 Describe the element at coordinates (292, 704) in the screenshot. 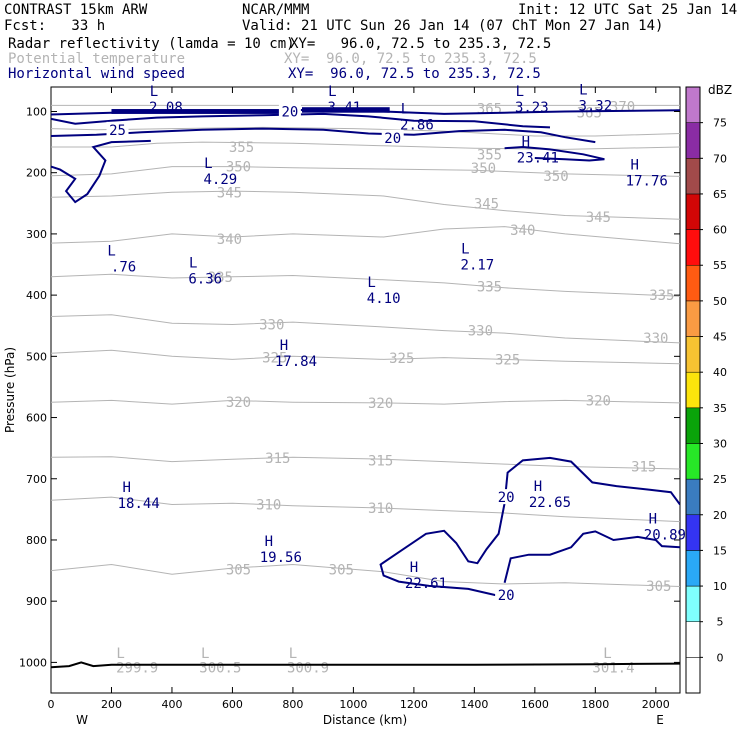

I see `x-tick-label: 800` at that location.